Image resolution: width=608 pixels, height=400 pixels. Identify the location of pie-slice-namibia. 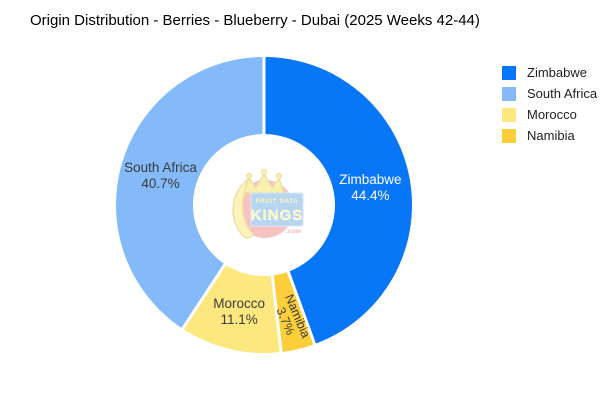
(293, 311).